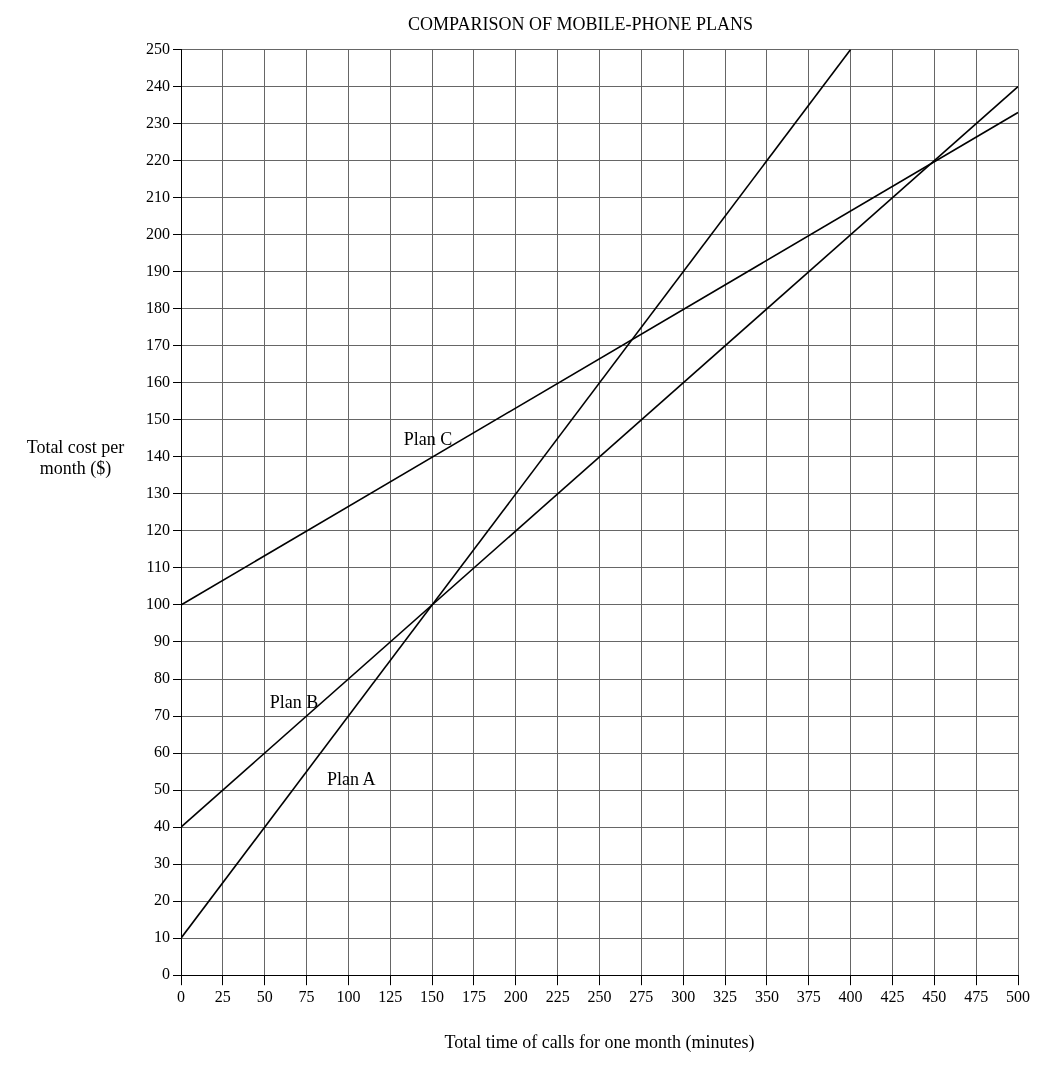 This screenshot has width=1054, height=1080. What do you see at coordinates (473, 996) in the screenshot?
I see `x-tick-label: 175` at bounding box center [473, 996].